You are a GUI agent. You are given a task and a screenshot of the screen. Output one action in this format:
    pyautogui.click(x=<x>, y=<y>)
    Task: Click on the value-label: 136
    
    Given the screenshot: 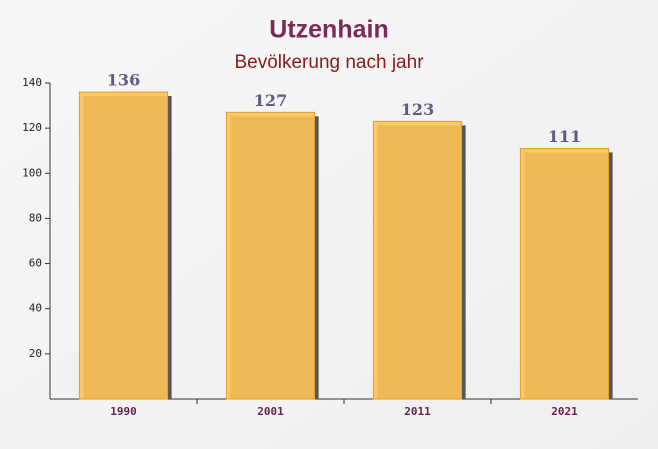 What is the action you would take?
    pyautogui.click(x=123, y=80)
    